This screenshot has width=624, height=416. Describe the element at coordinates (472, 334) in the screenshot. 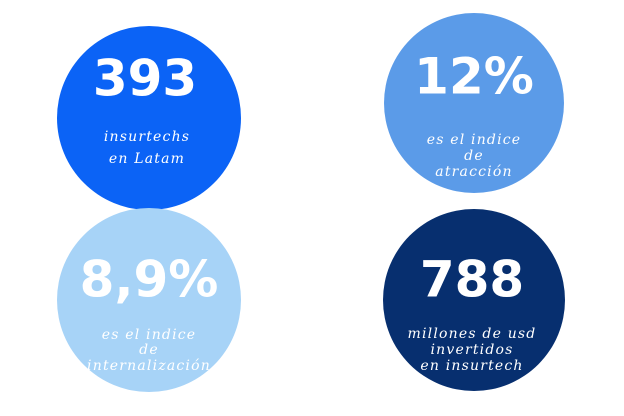

I see `stat-caption: millones de usd` at that location.